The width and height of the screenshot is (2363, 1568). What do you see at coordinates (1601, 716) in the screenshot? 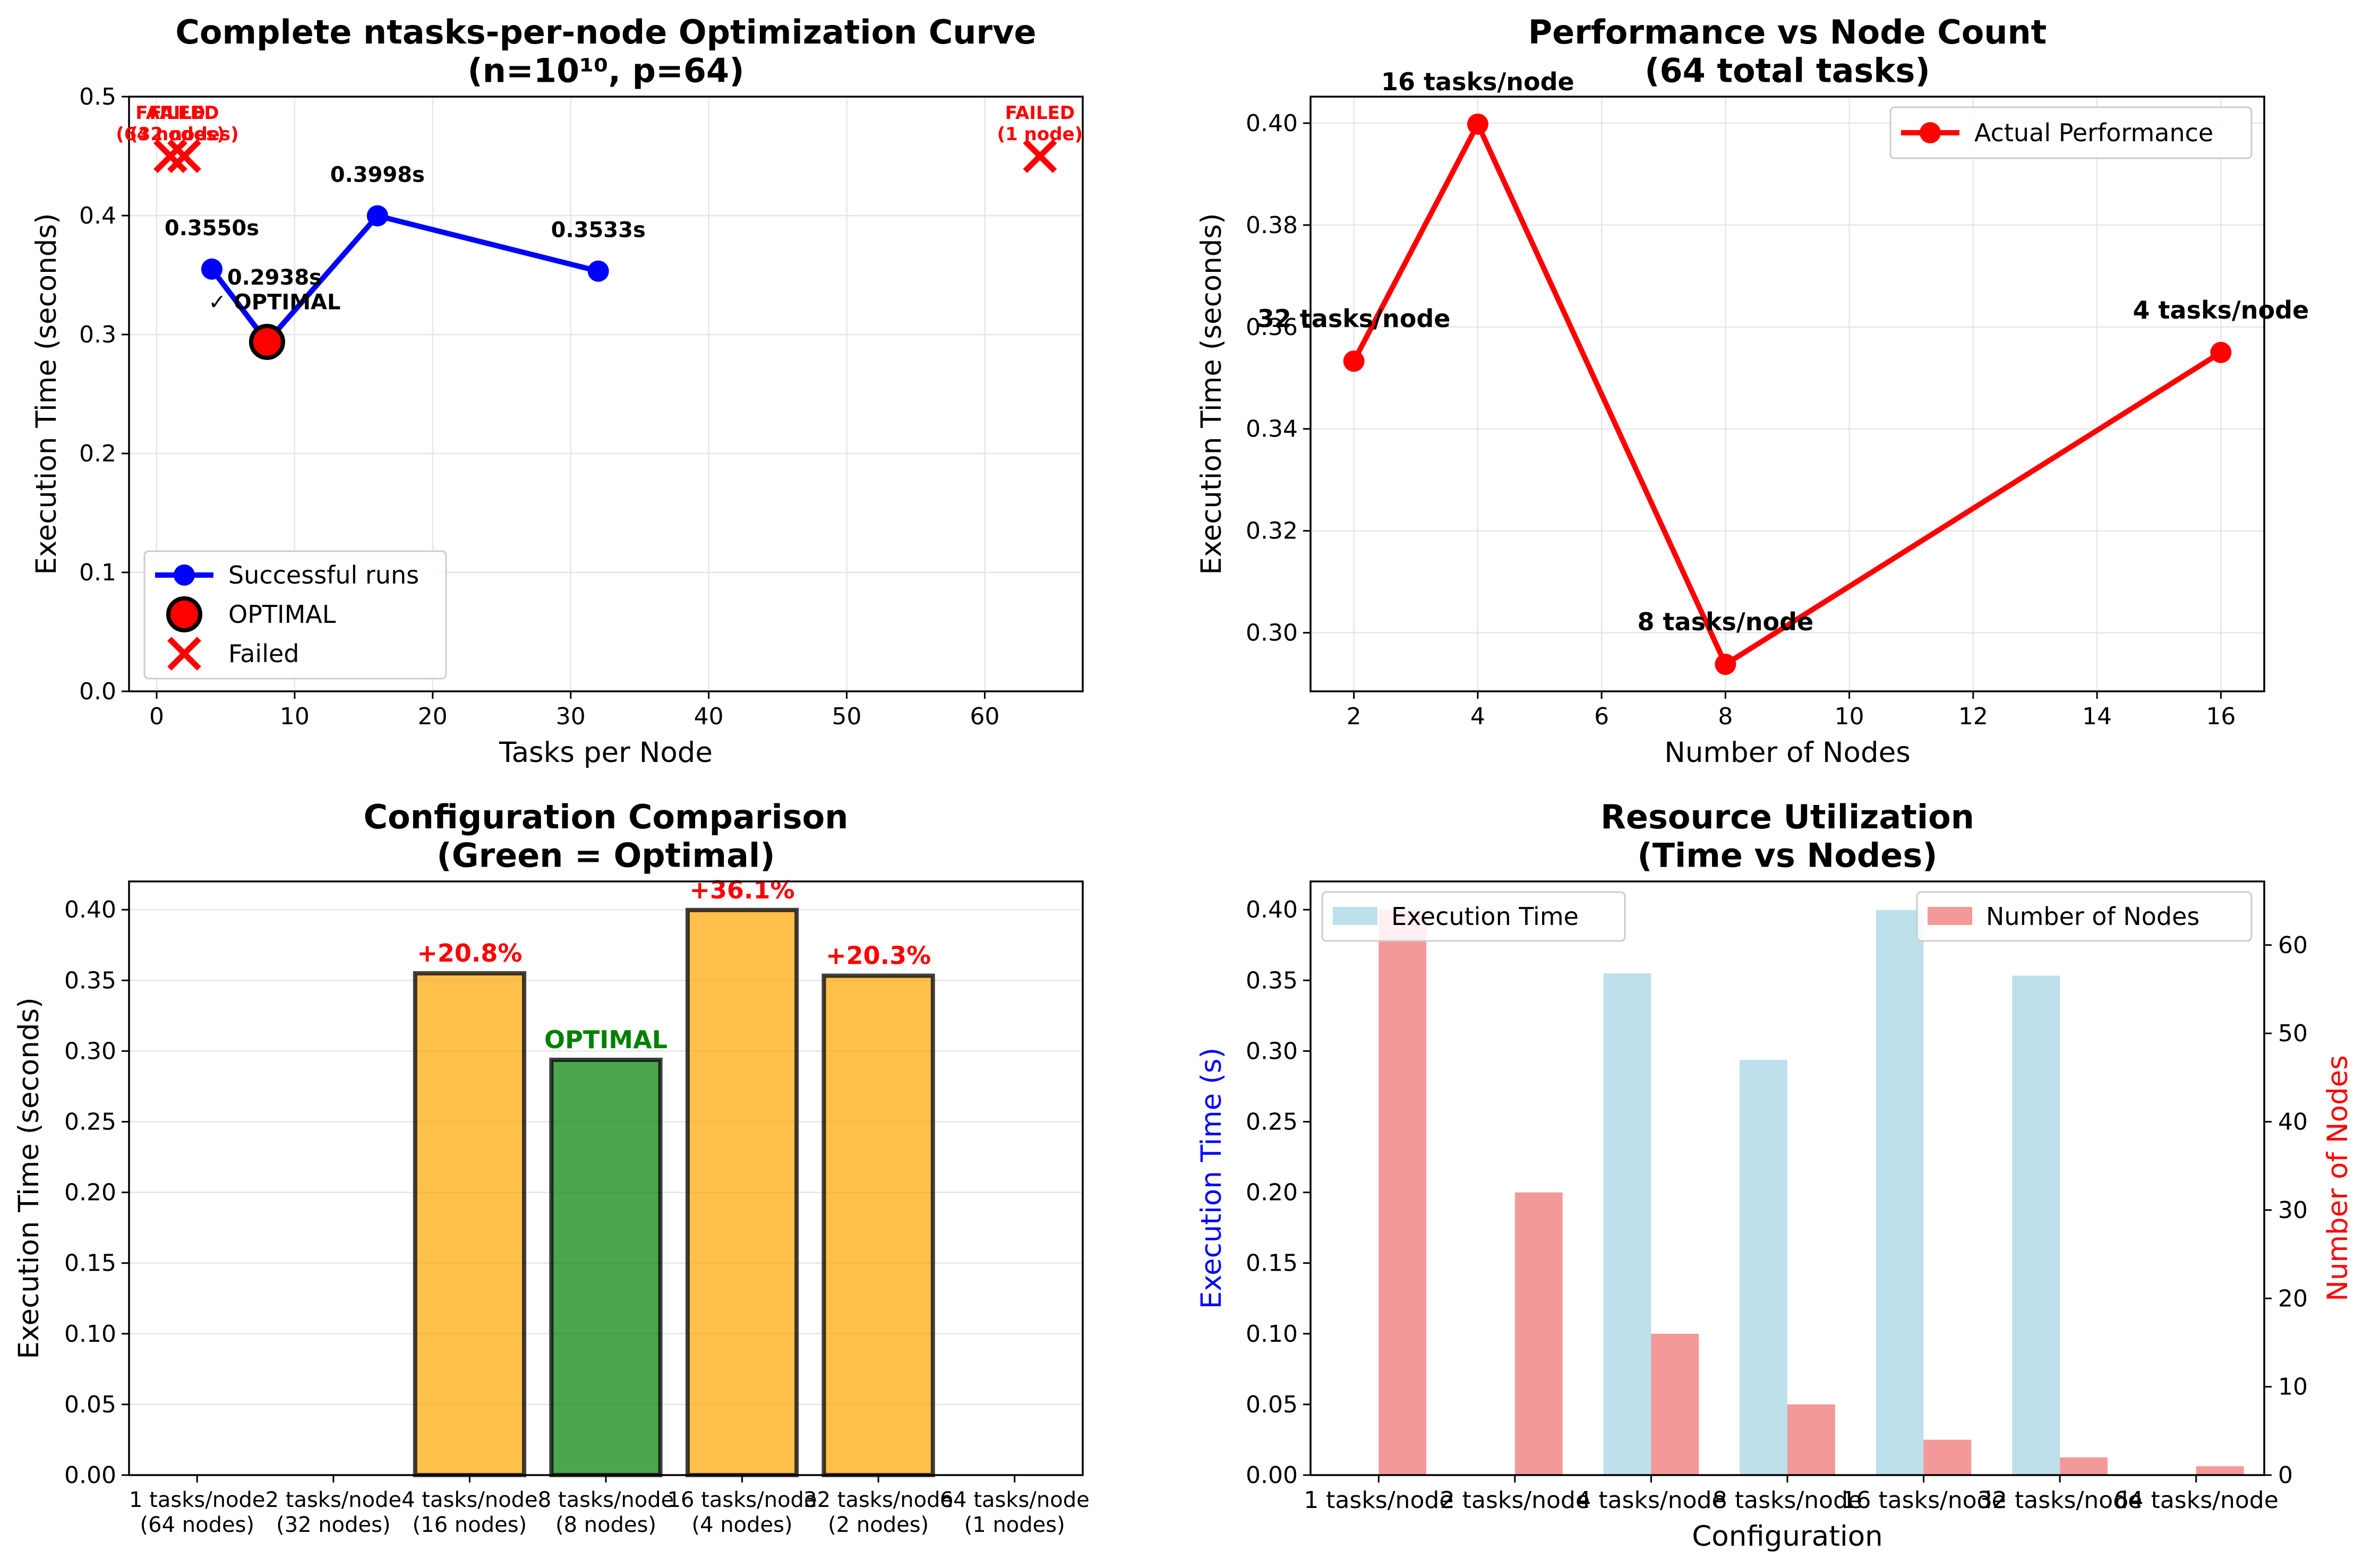
I see `x-tick-label: 6` at bounding box center [1601, 716].